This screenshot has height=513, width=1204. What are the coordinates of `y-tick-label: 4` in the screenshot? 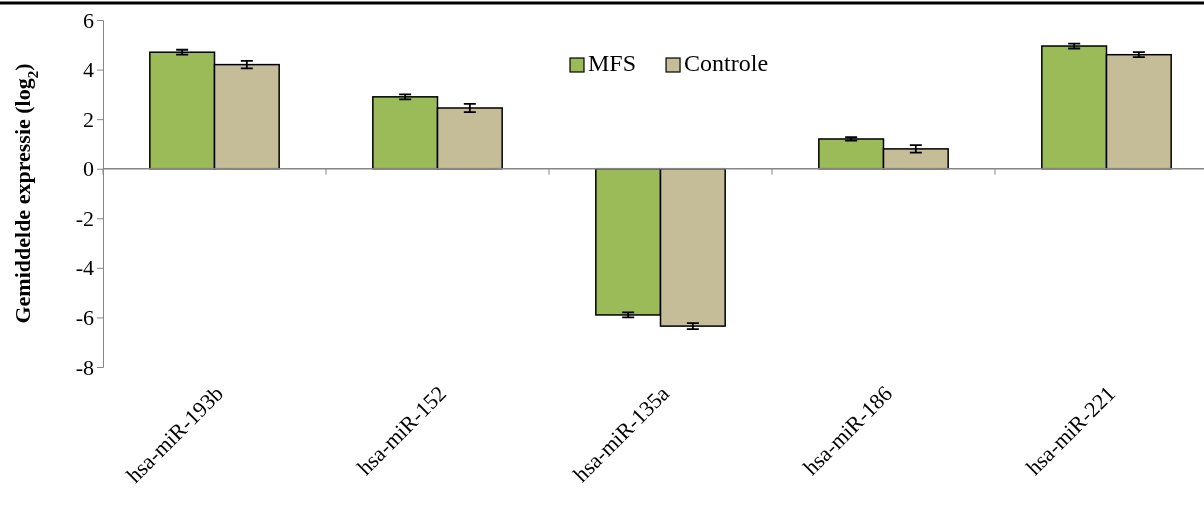 It's located at (88, 70).